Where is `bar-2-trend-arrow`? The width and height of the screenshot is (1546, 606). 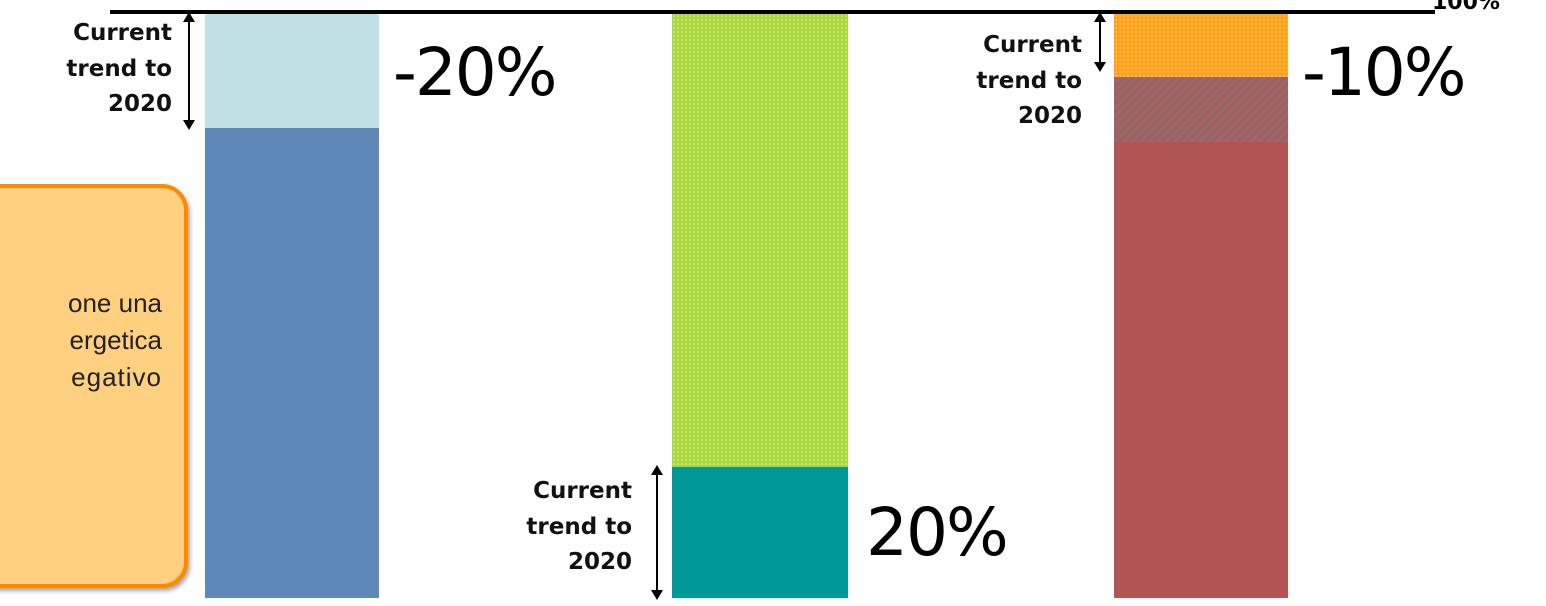
bar-2-trend-arrow is located at coordinates (657, 532).